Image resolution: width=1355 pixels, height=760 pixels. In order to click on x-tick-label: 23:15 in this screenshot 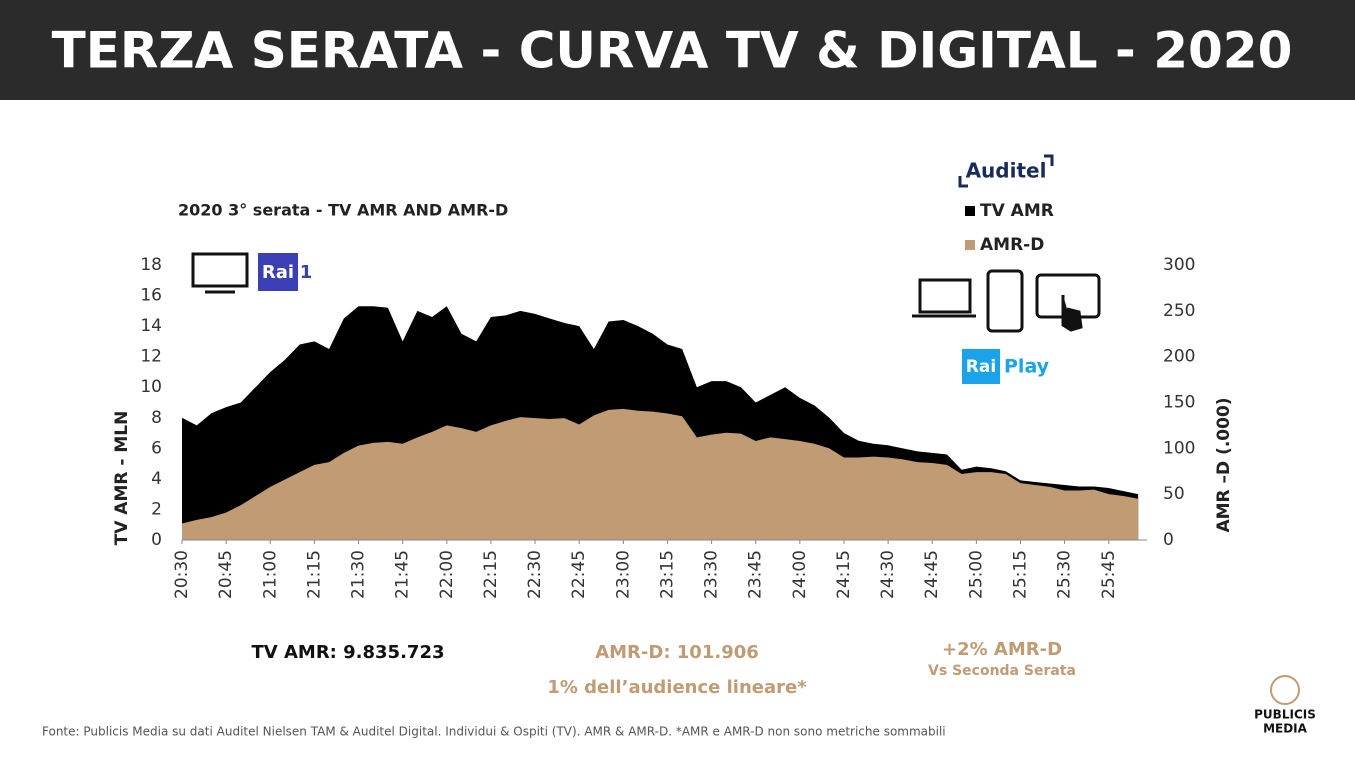, I will do `click(667, 574)`.